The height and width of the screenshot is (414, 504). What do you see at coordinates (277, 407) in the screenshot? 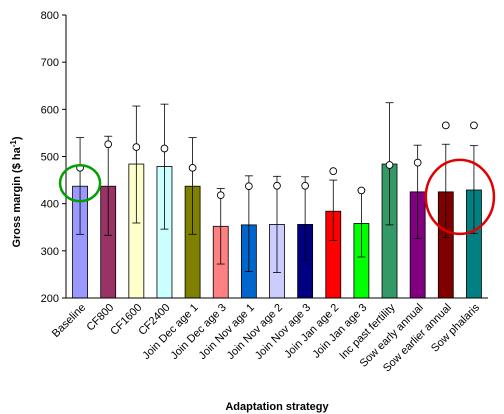
I see `x-axis-title: Adaptation strategy` at bounding box center [277, 407].